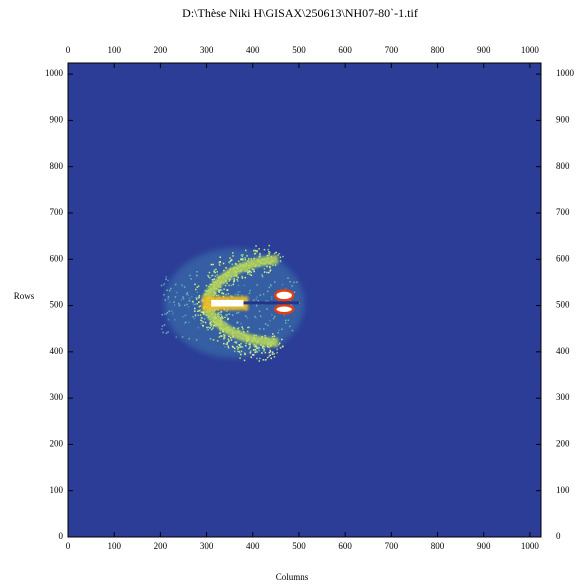 This screenshot has height=588, width=585. Describe the element at coordinates (240, 326) in the screenshot. I see `lower-arc` at that location.